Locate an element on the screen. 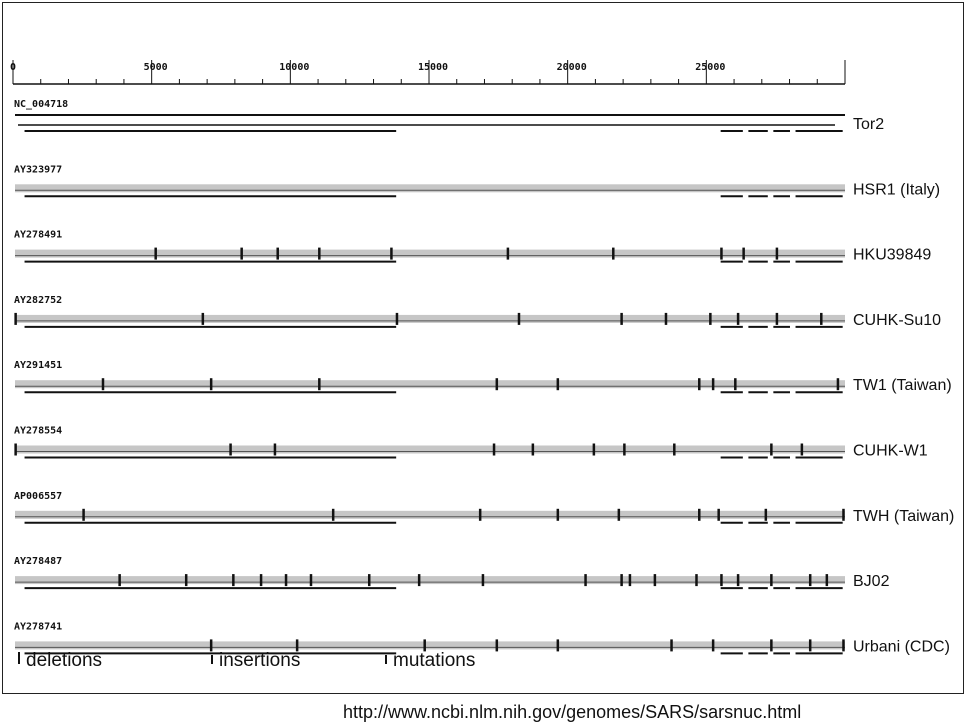 This screenshot has width=971, height=726. genome-accession: AY323977 is located at coordinates (38, 169).